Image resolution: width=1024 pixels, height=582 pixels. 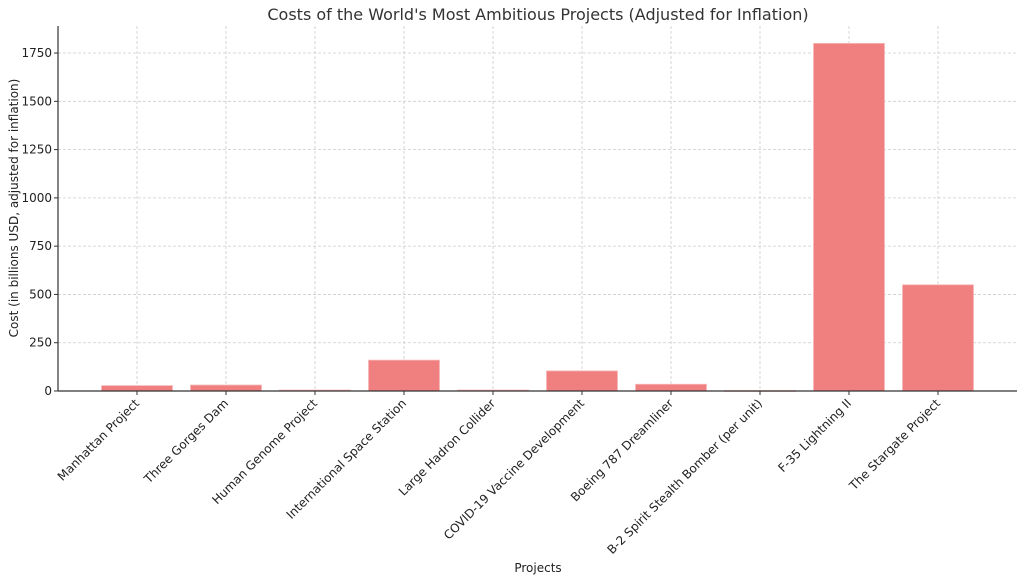 What do you see at coordinates (40, 343) in the screenshot?
I see `y-tick-label: 250` at bounding box center [40, 343].